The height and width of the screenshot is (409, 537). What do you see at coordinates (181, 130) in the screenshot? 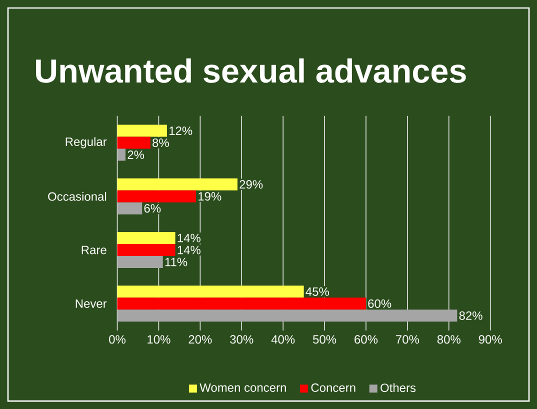
I see `data-label: 12%` at bounding box center [181, 130].